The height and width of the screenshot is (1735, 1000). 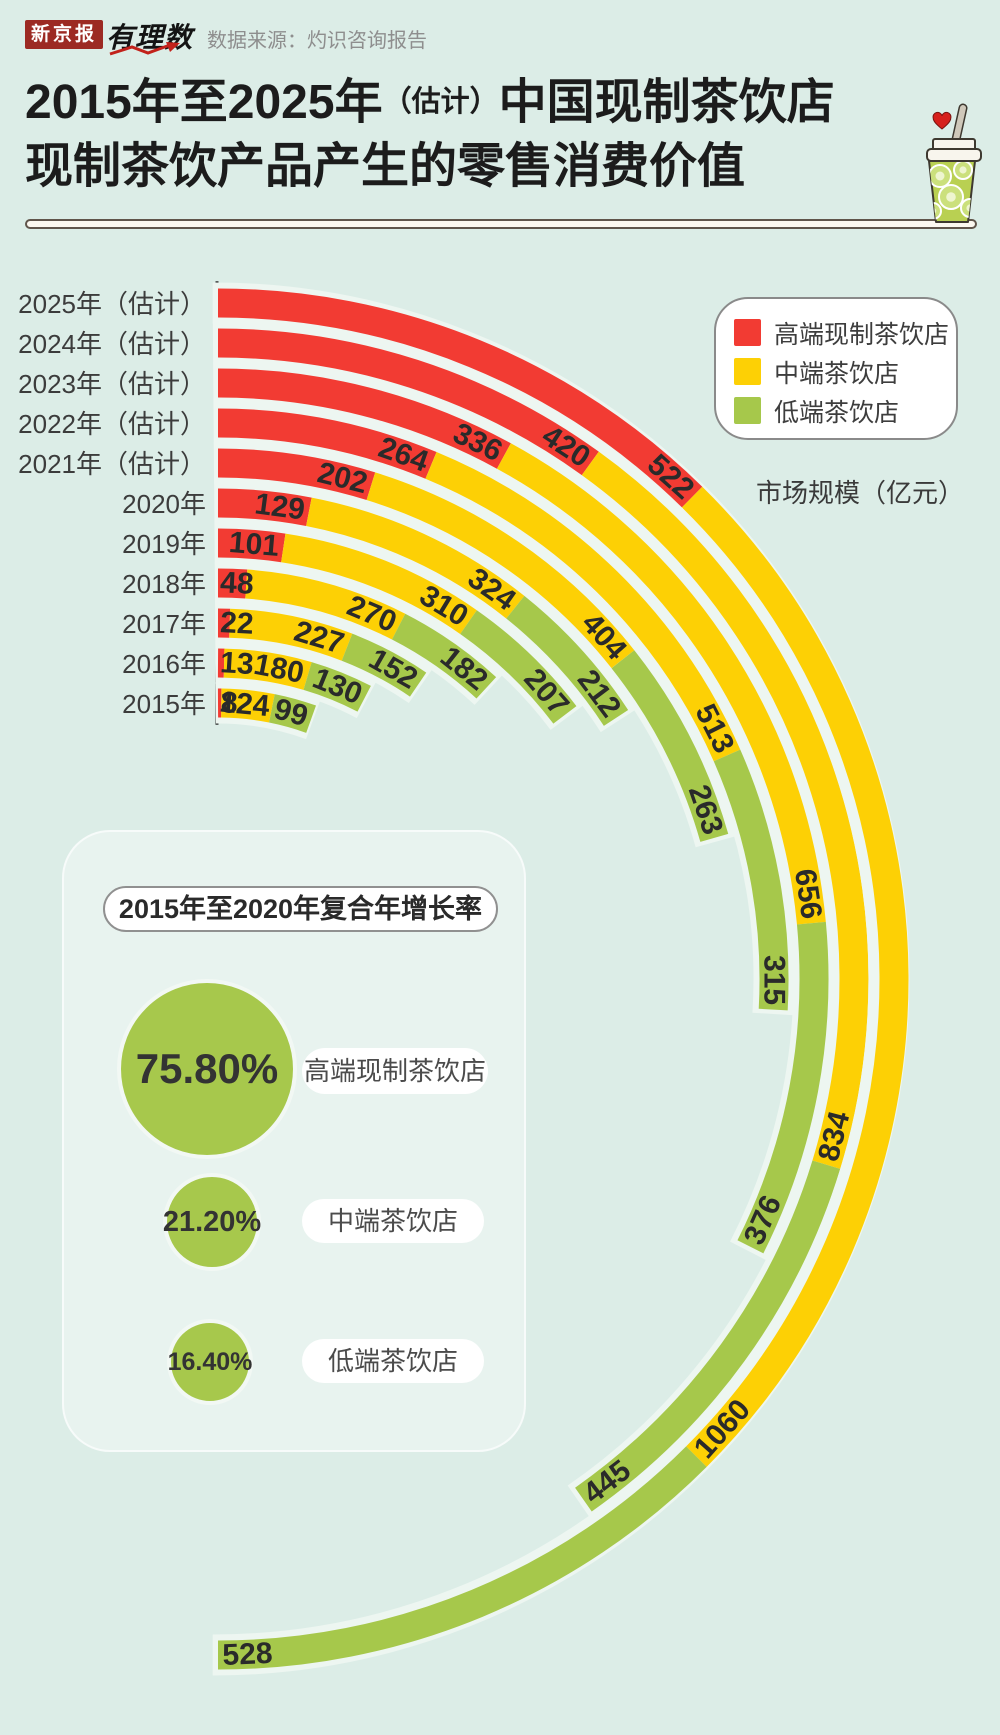 I want to click on year-label-2025: 2025年（估计）, so click(x=112, y=304).